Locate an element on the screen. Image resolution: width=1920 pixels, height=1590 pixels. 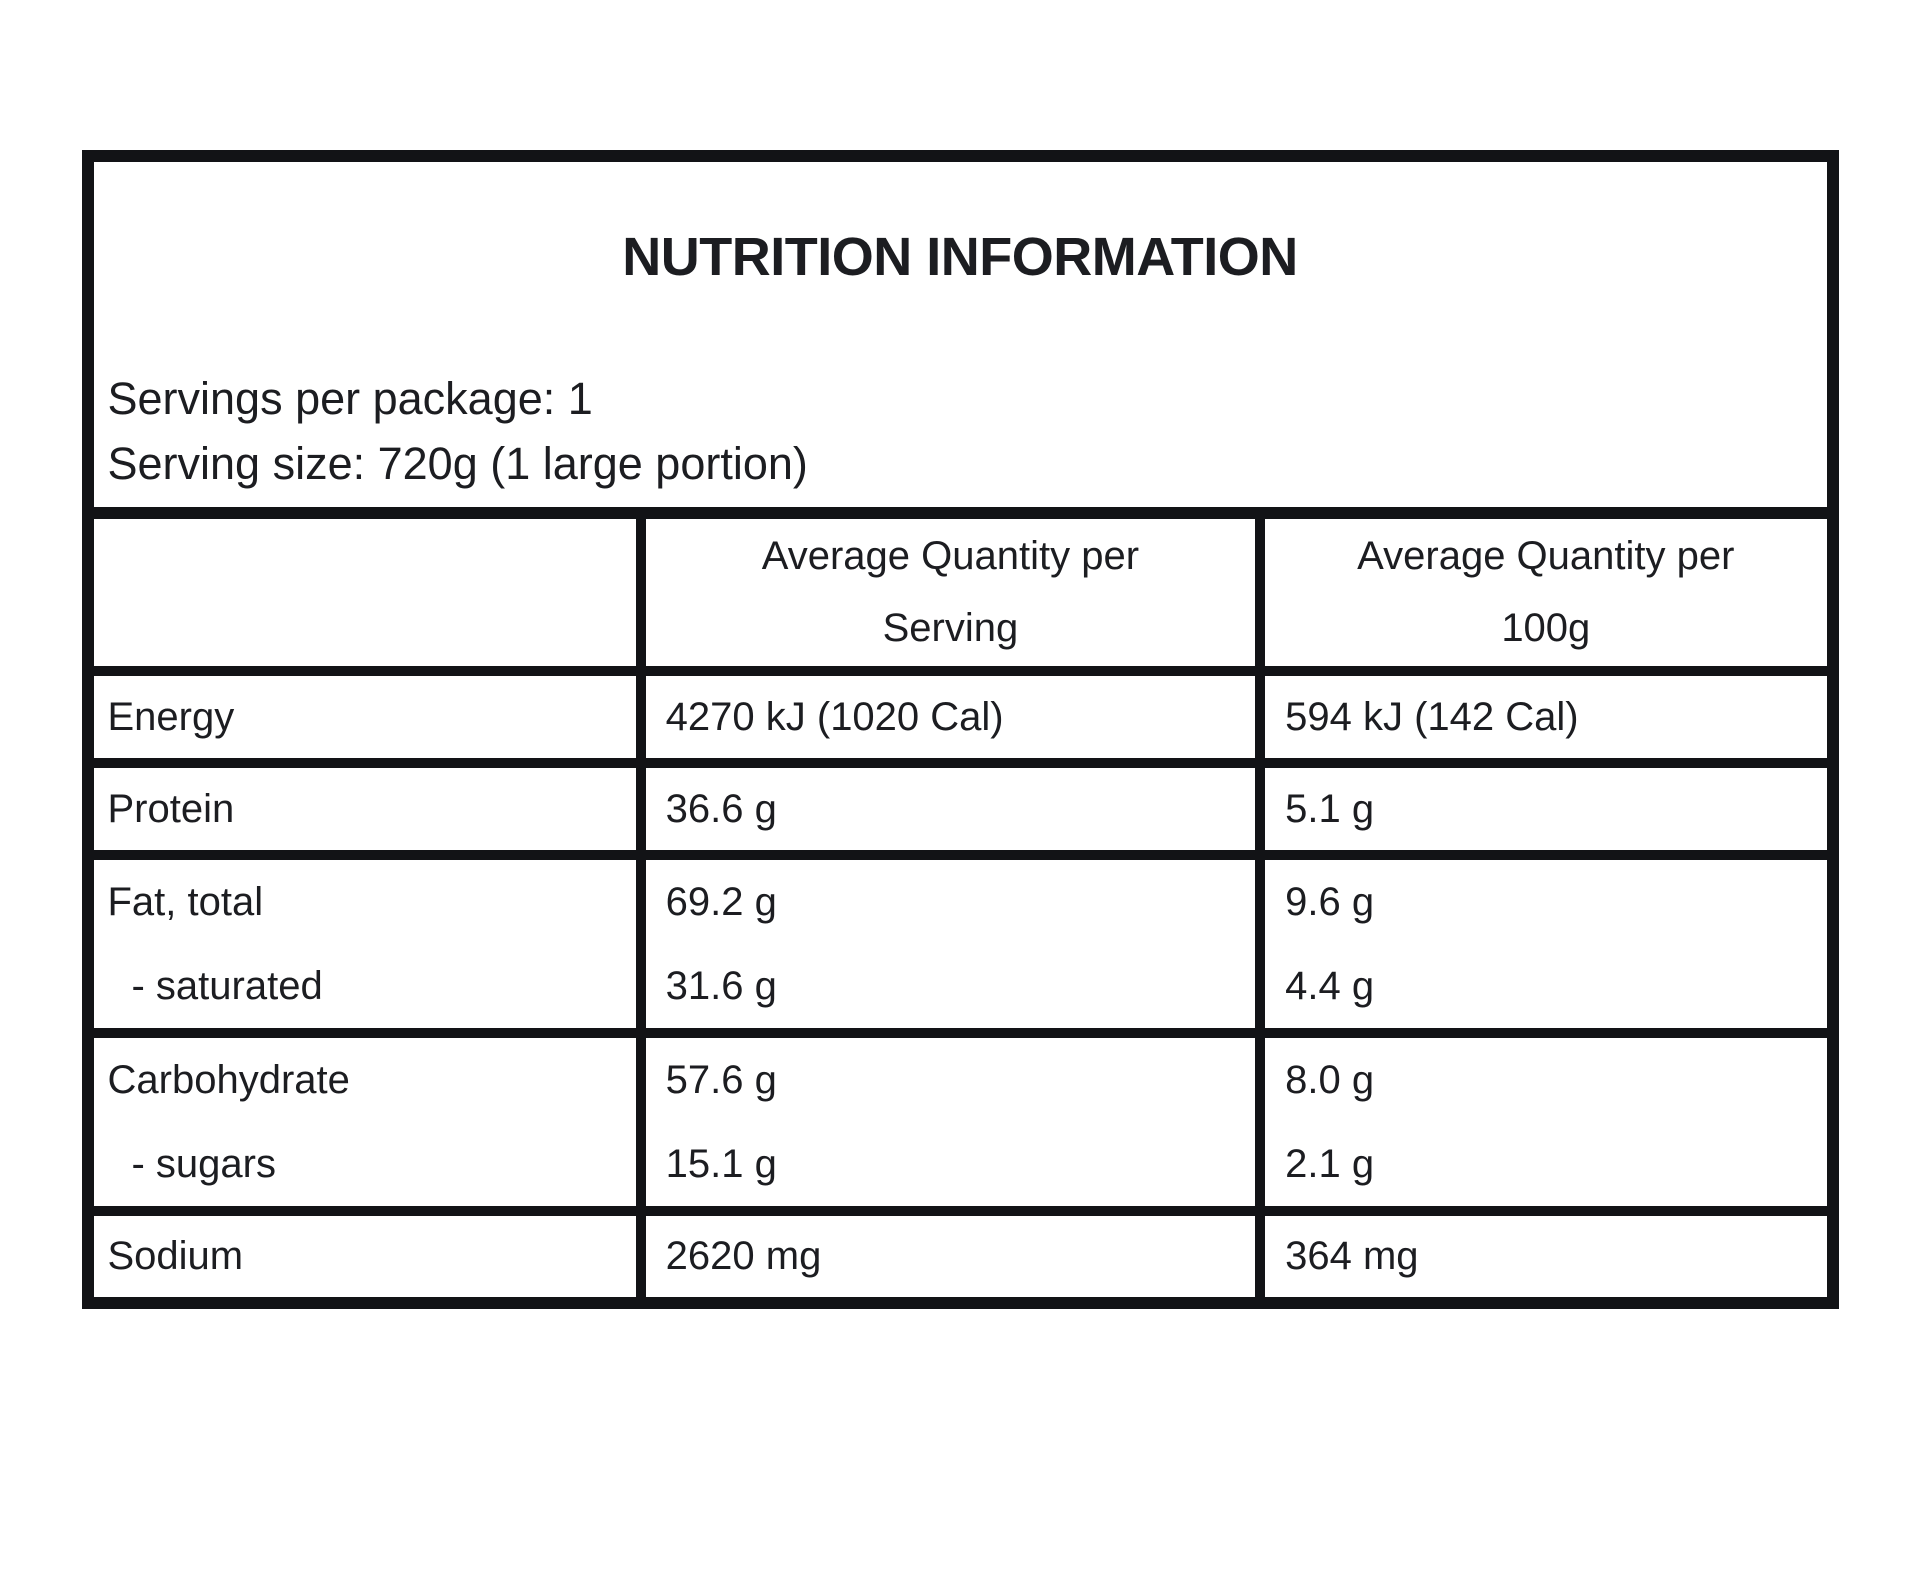
header-per-serving-line2: Serving is located at coordinates (950, 628).